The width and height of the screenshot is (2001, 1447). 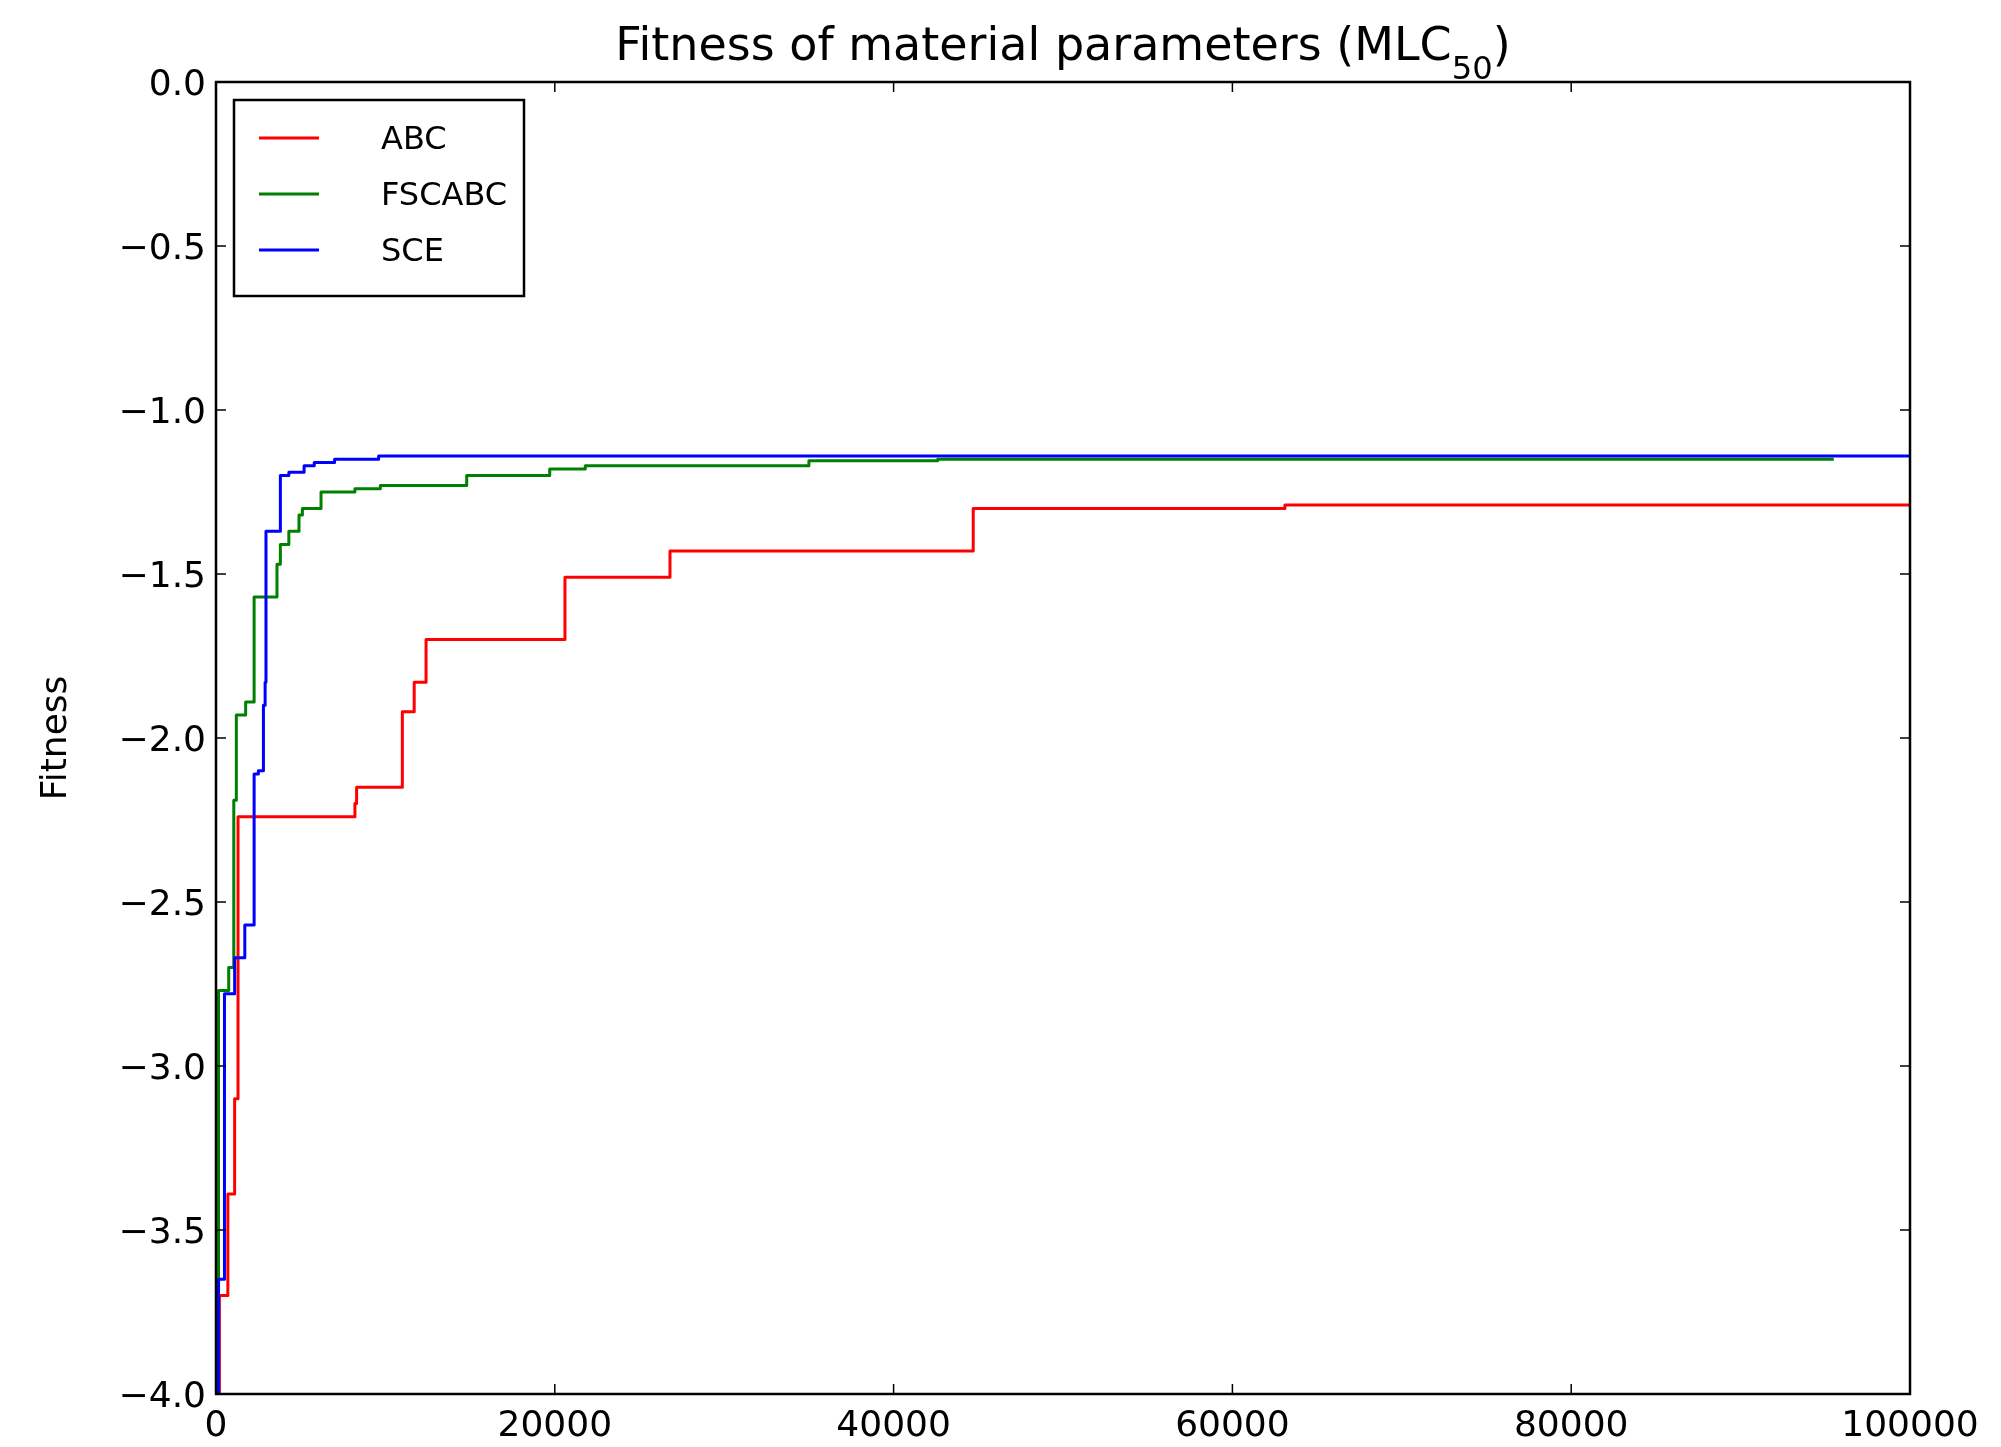 I want to click on y-tick-label: −0.5, so click(x=162, y=246).